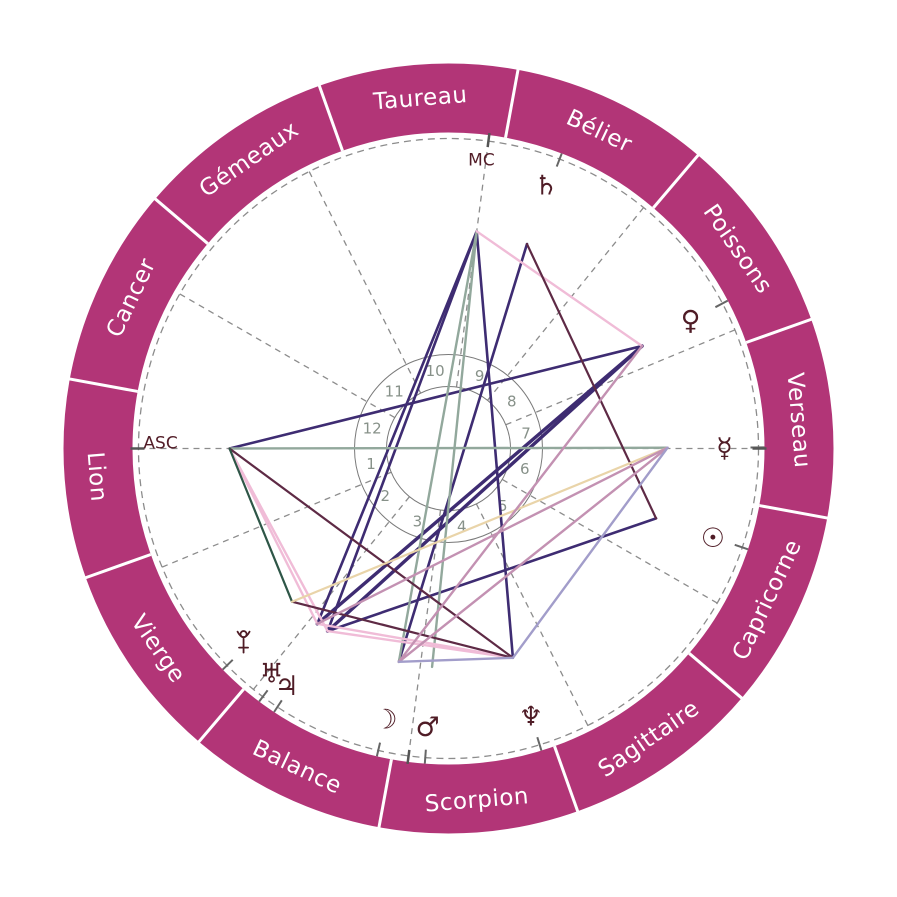 The image size is (897, 897). Describe the element at coordinates (385, 720) in the screenshot. I see `planet-moon-icon: ☽` at that location.